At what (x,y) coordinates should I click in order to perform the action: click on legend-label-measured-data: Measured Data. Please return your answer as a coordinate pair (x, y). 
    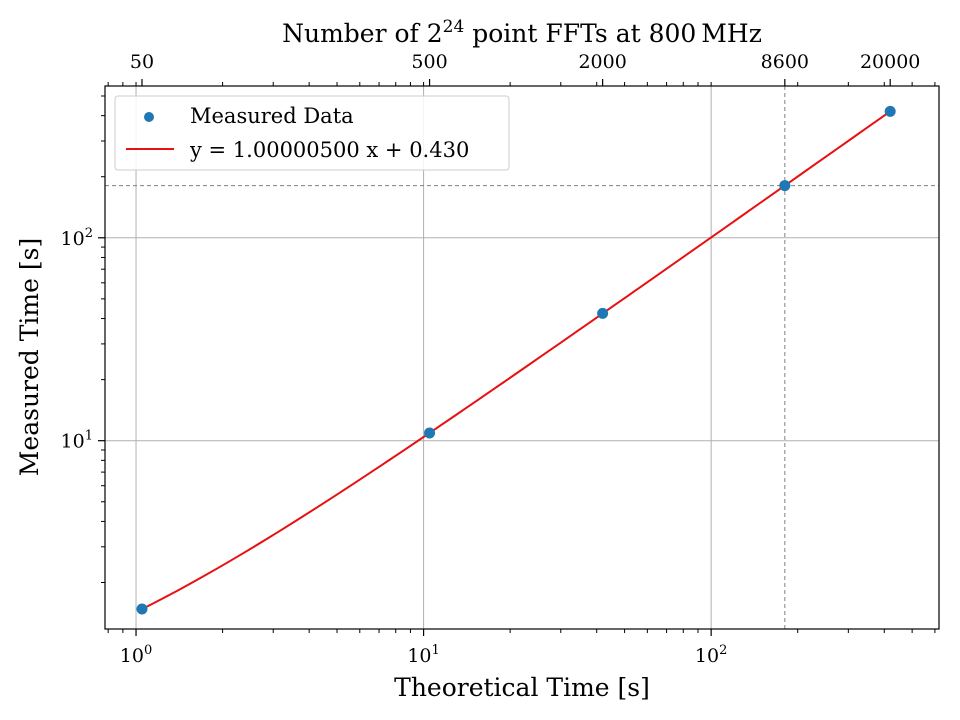
    Looking at the image, I should click on (272, 116).